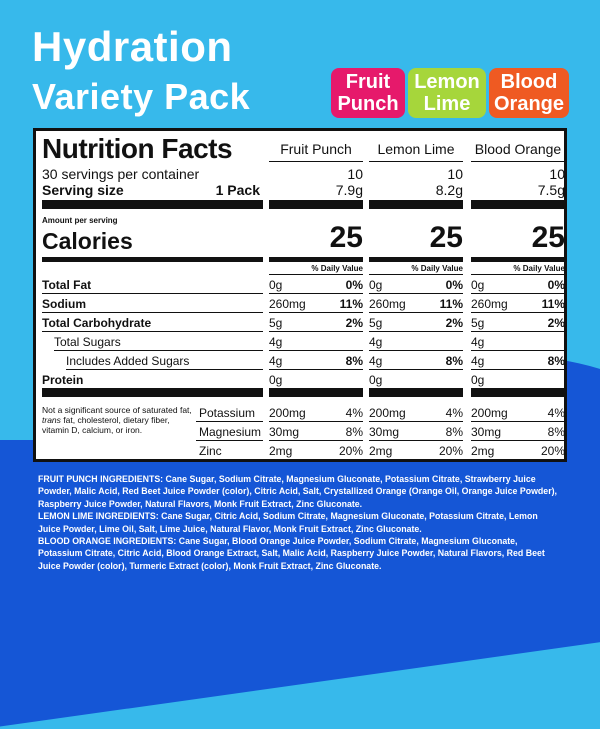 The image size is (600, 729). I want to click on column-header: Fruit Punch, so click(316, 149).